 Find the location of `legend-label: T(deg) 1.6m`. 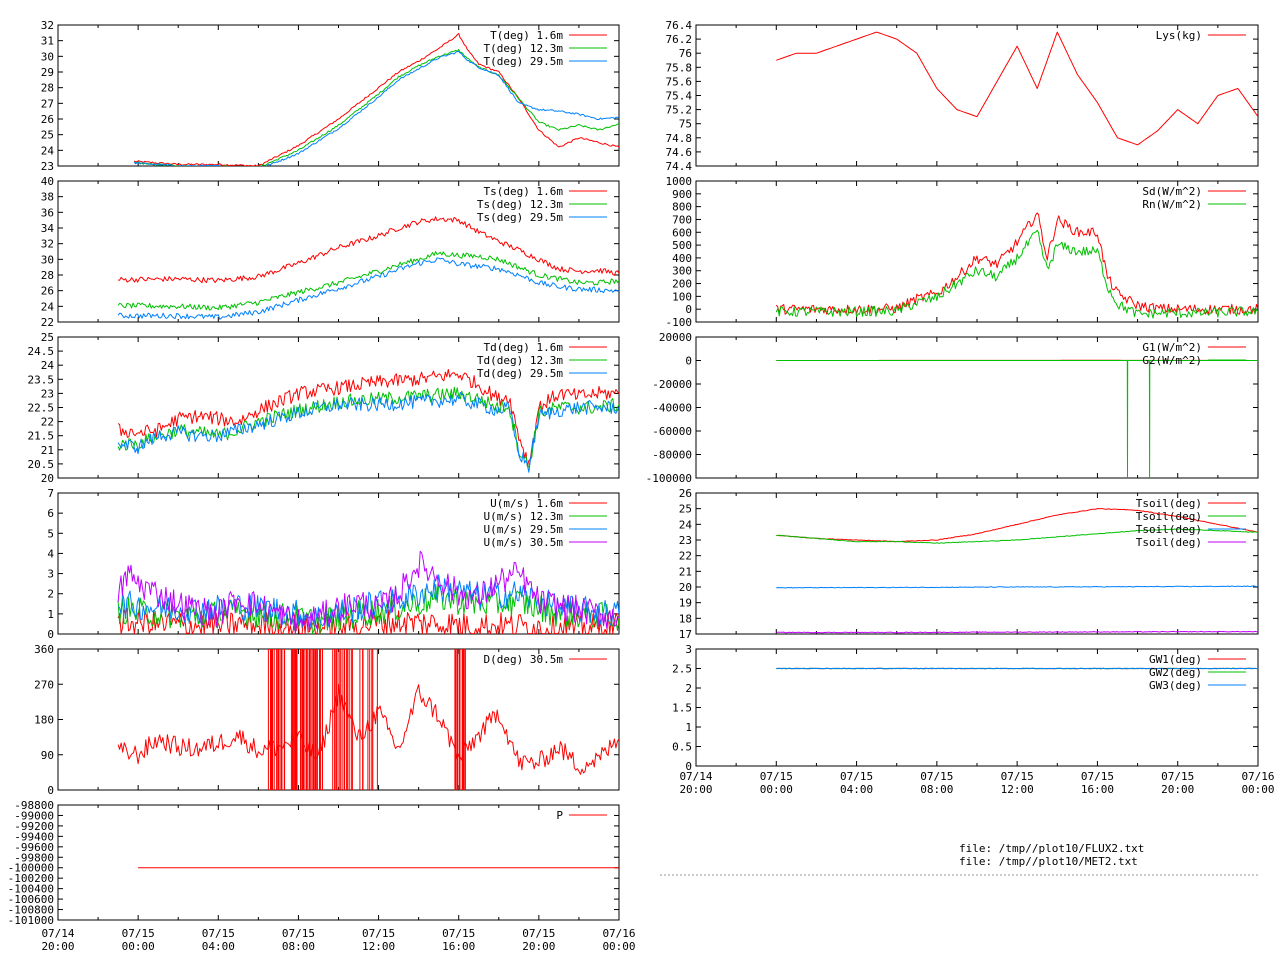

legend-label: T(deg) 1.6m is located at coordinates (526, 35).